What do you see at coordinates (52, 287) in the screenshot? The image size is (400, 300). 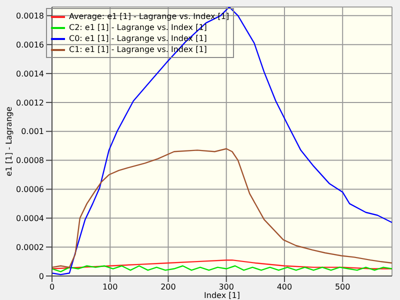 I see `x-tick-label: 0` at bounding box center [52, 287].